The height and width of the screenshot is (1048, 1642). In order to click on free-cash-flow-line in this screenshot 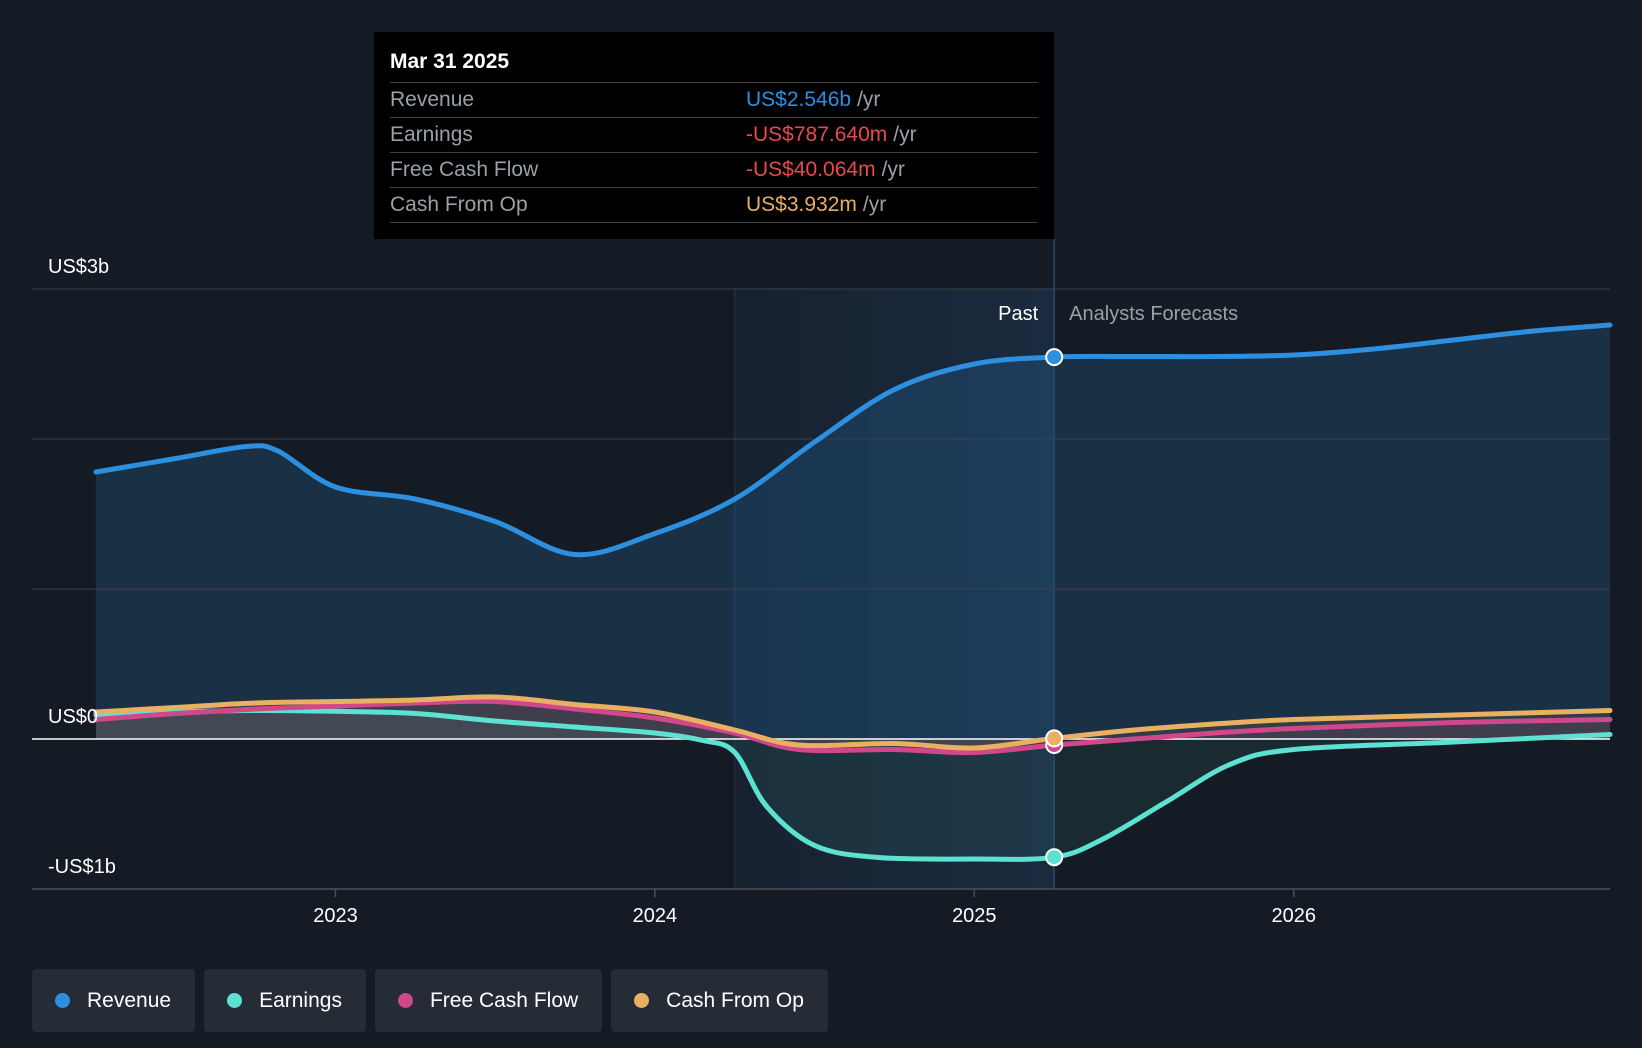, I will do `click(853, 727)`.